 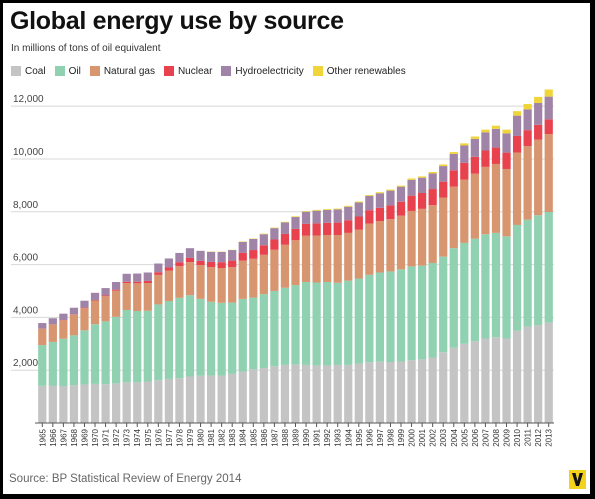 I want to click on x-tick-label: 1975, so click(x=148, y=437).